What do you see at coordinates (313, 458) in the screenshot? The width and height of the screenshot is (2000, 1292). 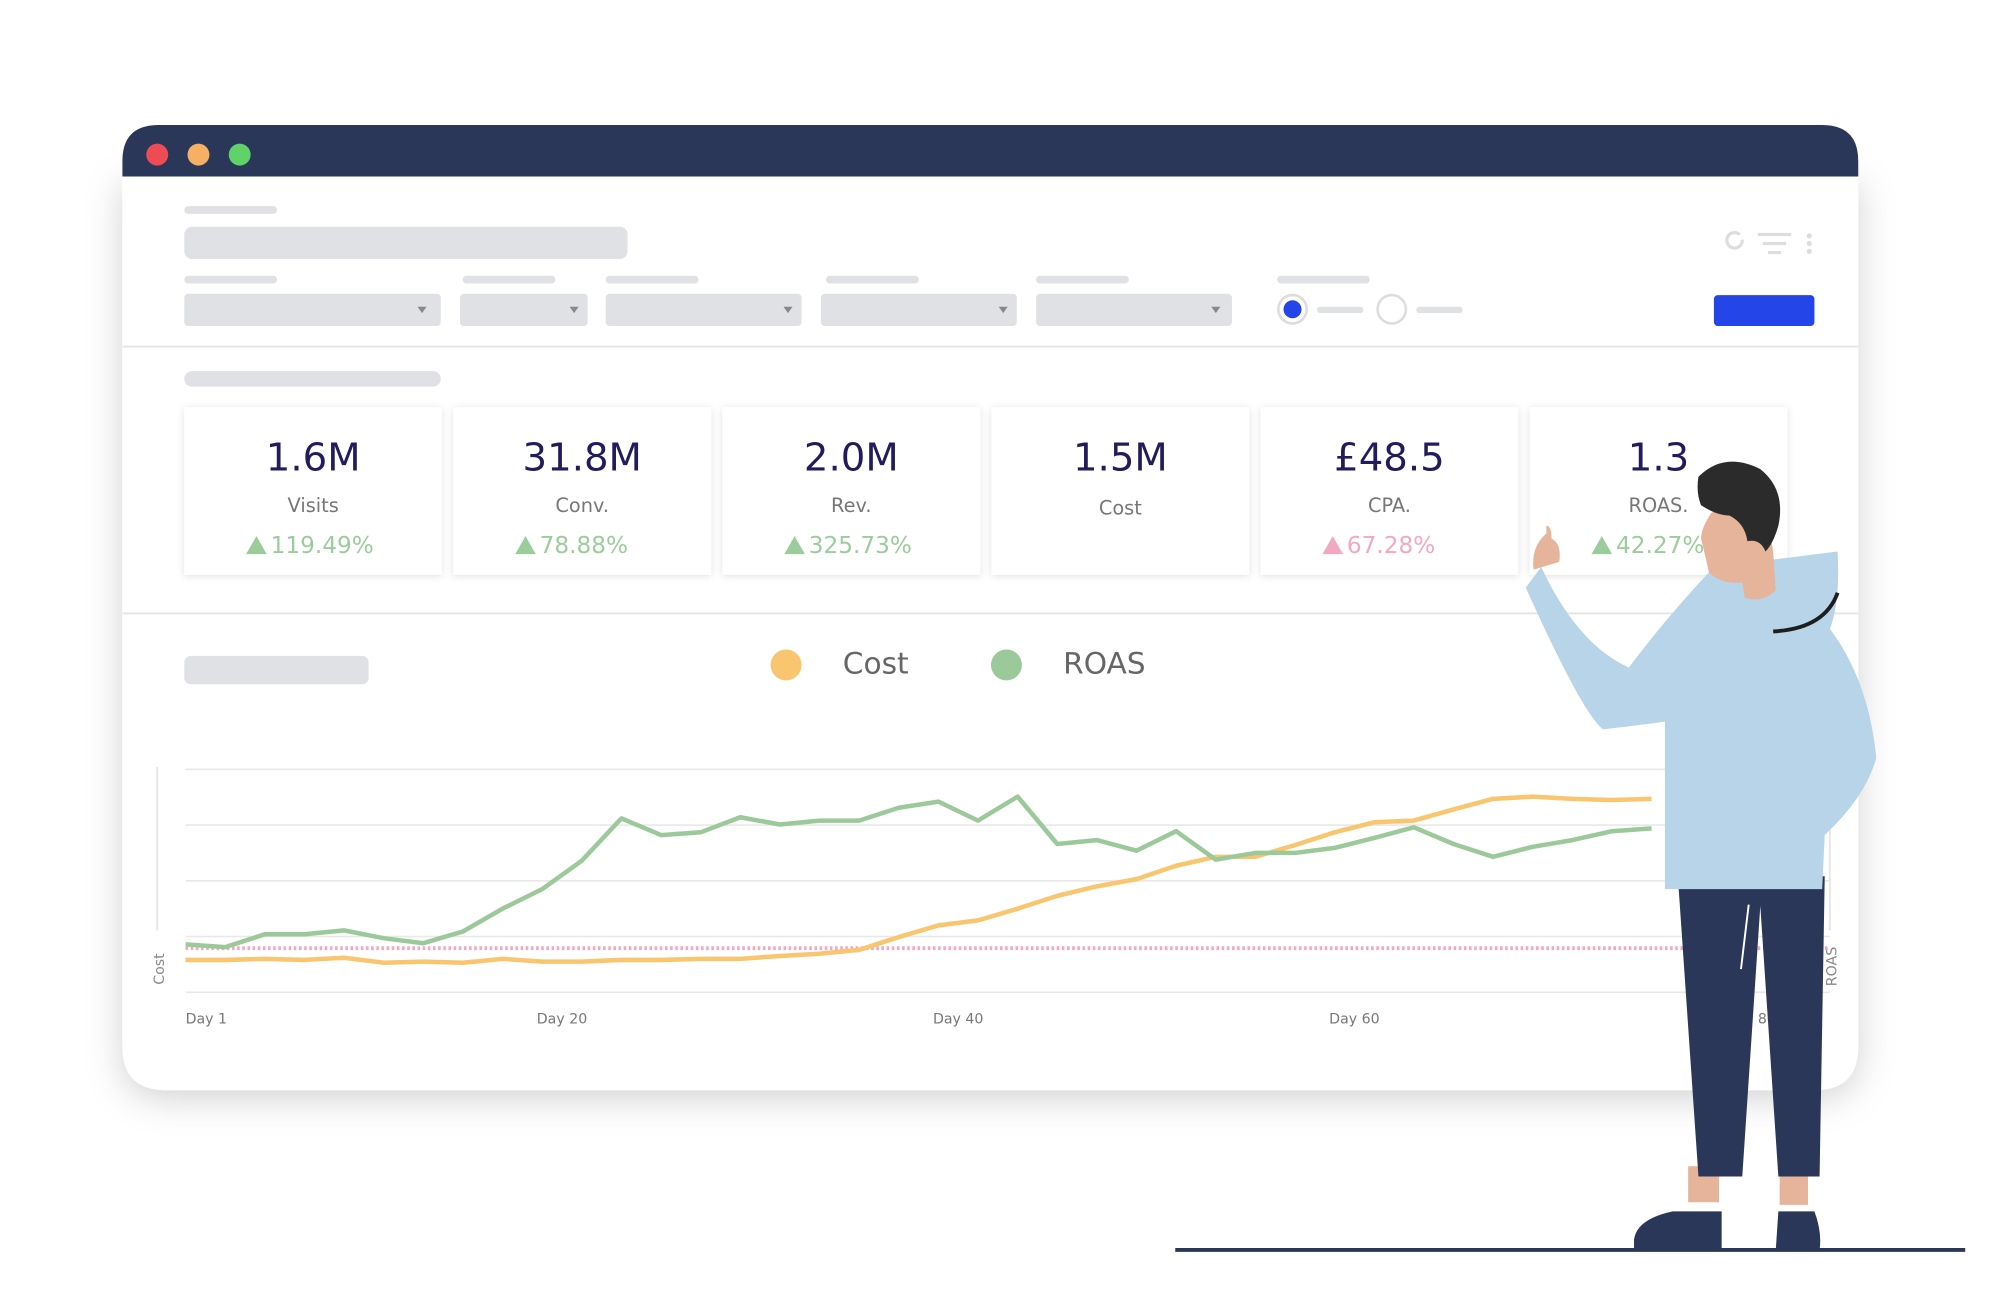 I see `kpi-value: 1.6M` at bounding box center [313, 458].